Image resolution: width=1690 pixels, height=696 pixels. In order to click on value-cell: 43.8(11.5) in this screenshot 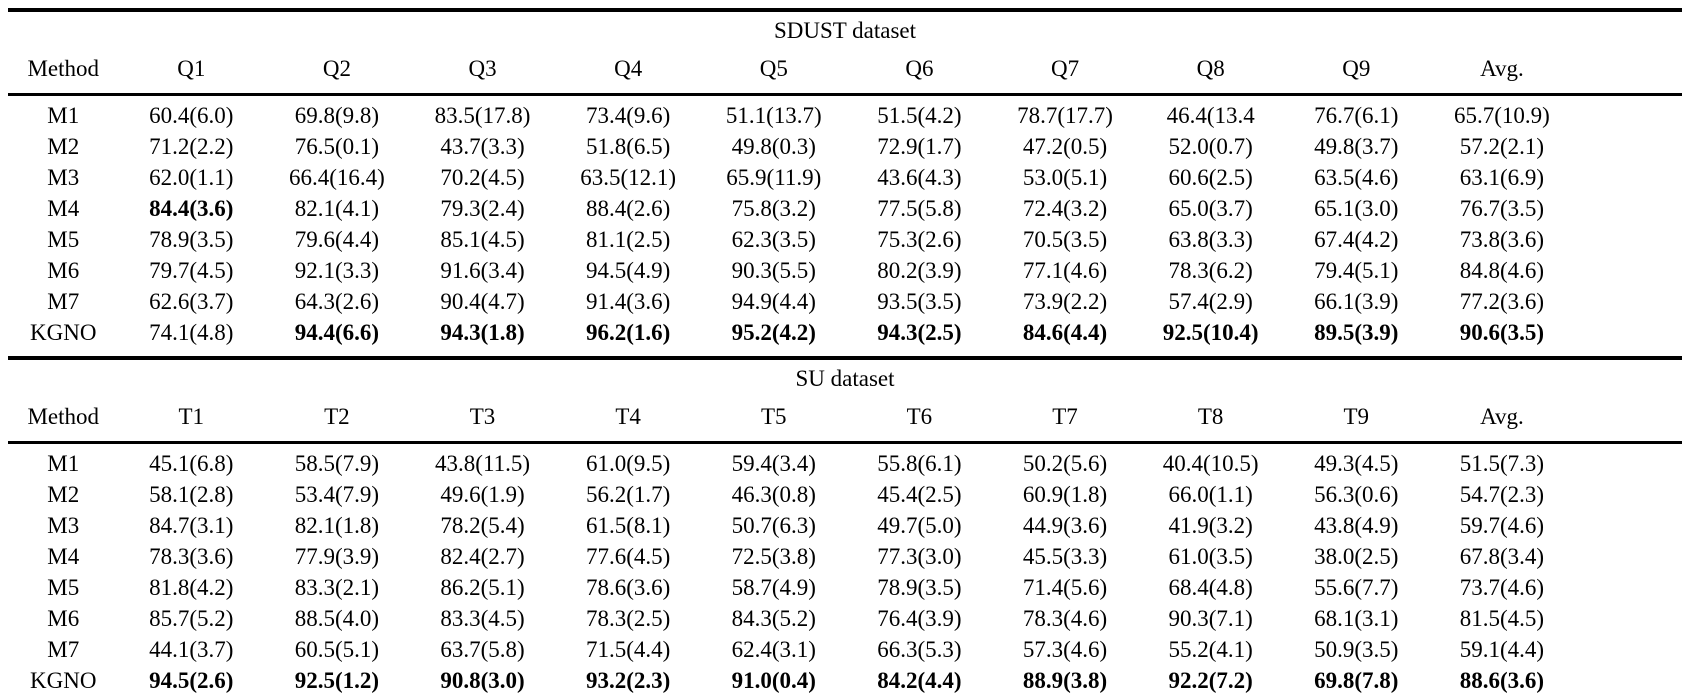, I will do `click(483, 464)`.